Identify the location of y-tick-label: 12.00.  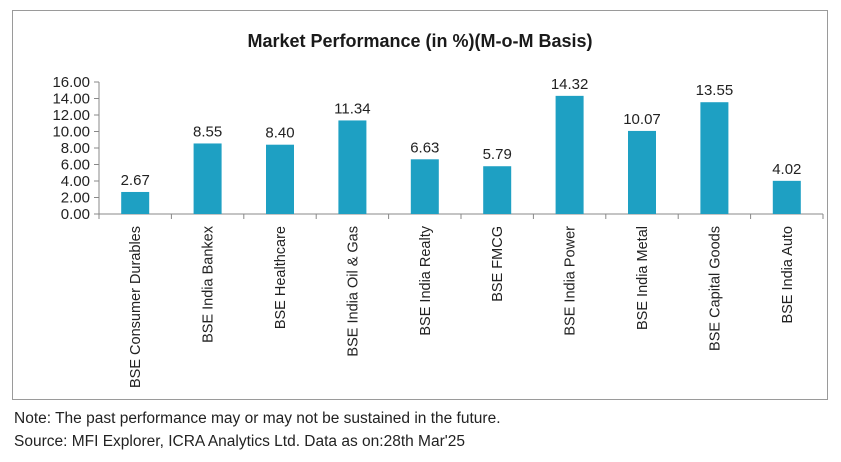
(71, 115).